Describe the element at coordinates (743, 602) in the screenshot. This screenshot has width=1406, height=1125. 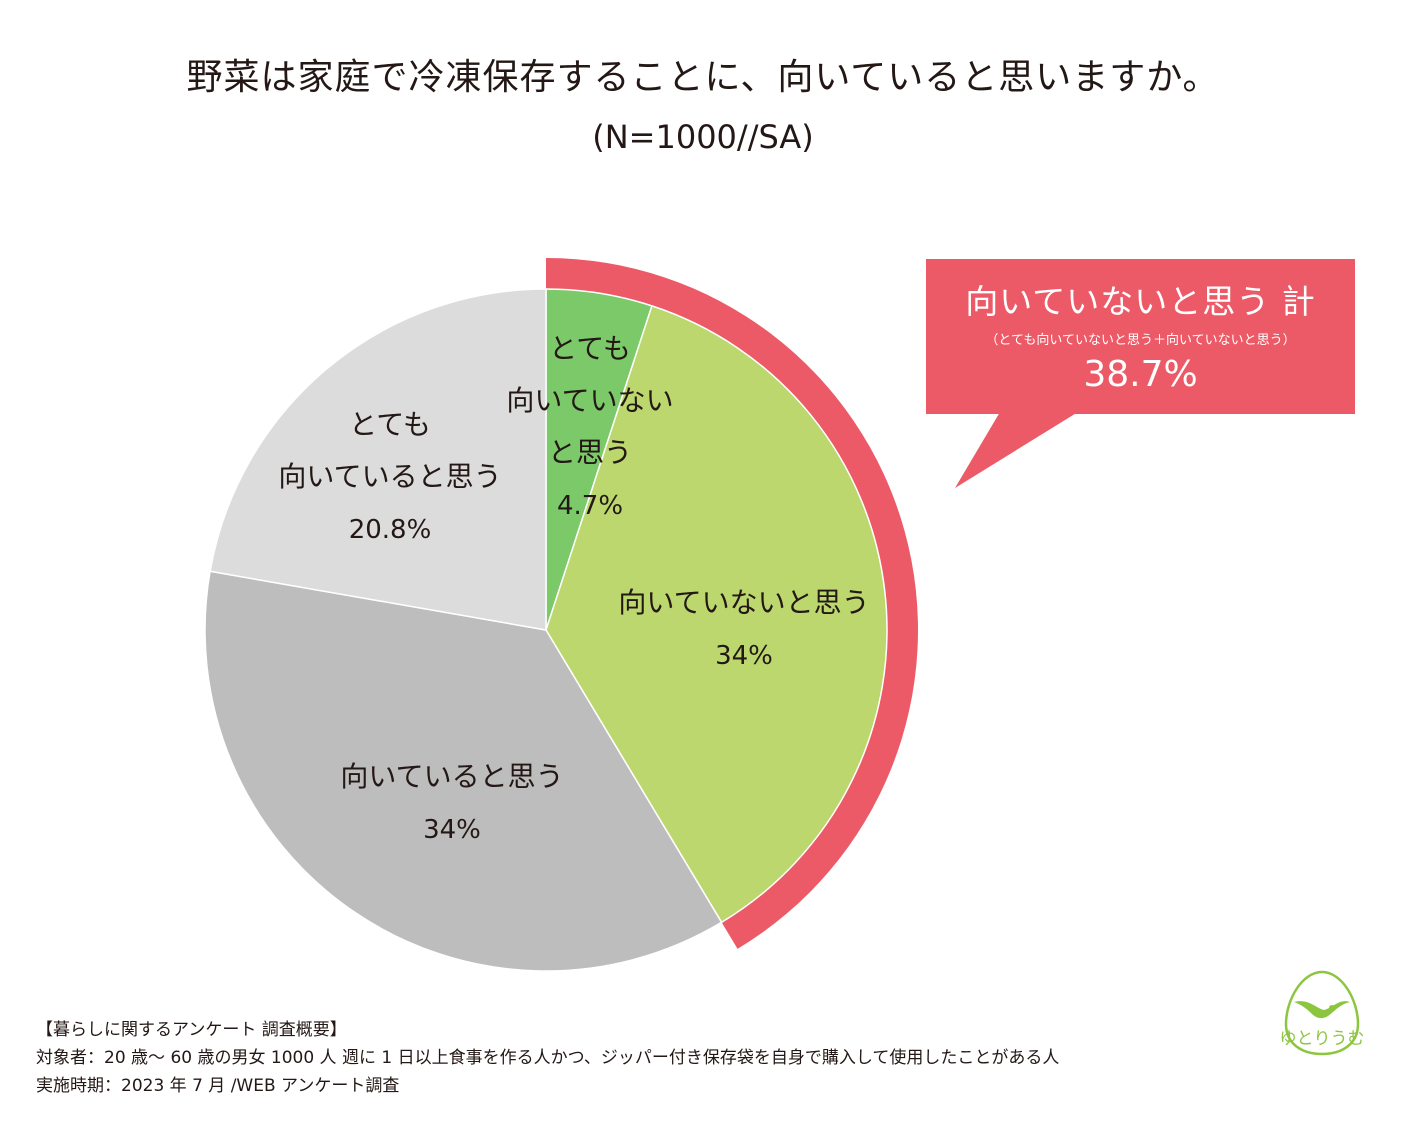
I see `slice-label: 向いていないと思う` at that location.